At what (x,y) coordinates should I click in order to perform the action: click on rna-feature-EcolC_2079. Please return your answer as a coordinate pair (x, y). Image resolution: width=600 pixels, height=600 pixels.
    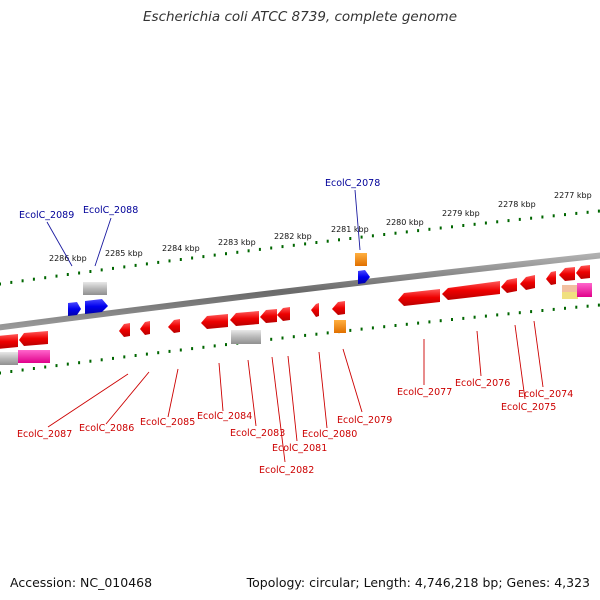
    Looking at the image, I should click on (340, 326).